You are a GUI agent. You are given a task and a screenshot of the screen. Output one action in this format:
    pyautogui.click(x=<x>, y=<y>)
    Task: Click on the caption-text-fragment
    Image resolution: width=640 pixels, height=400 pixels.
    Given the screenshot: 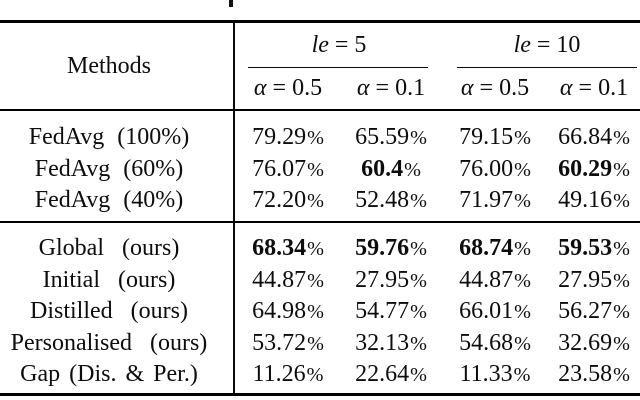 What is the action you would take?
    pyautogui.click(x=231, y=3)
    